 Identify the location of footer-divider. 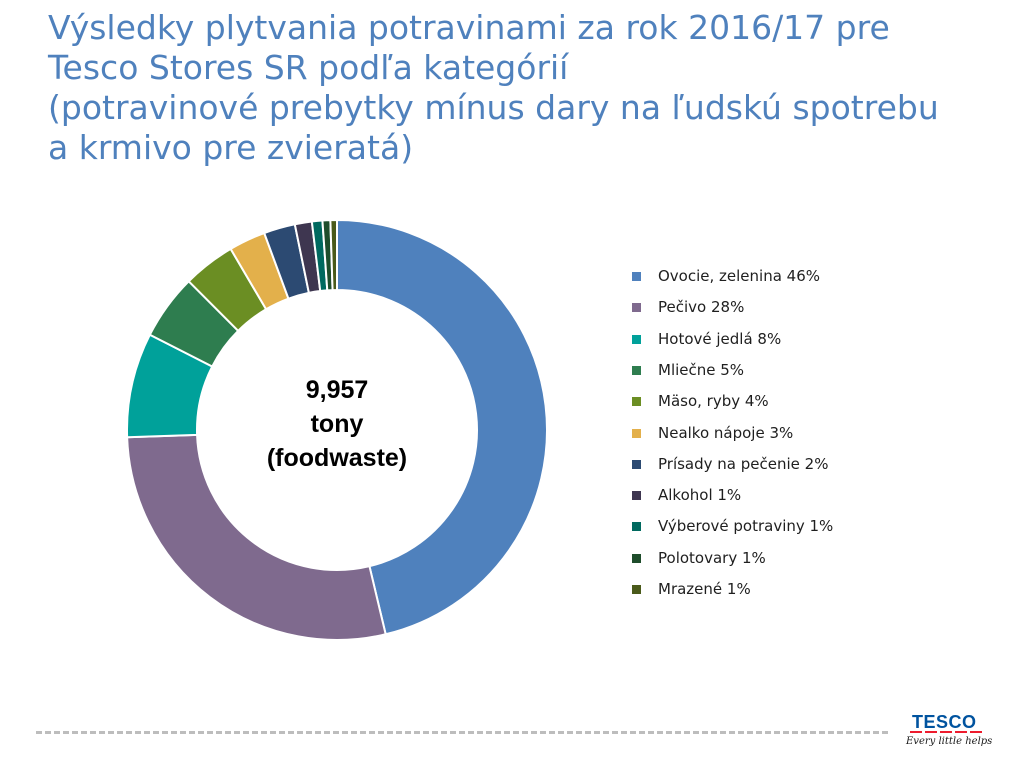
(462, 732).